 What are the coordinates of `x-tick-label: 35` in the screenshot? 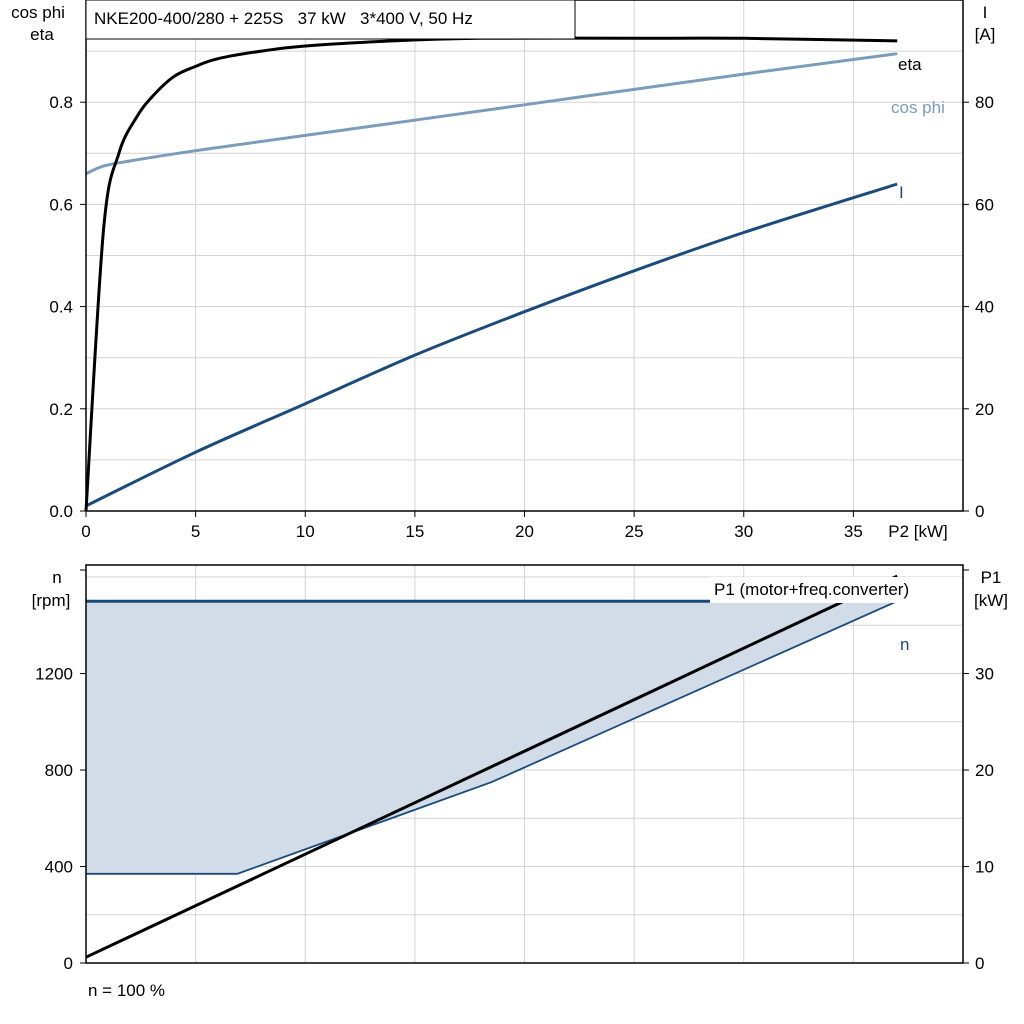 It's located at (853, 531).